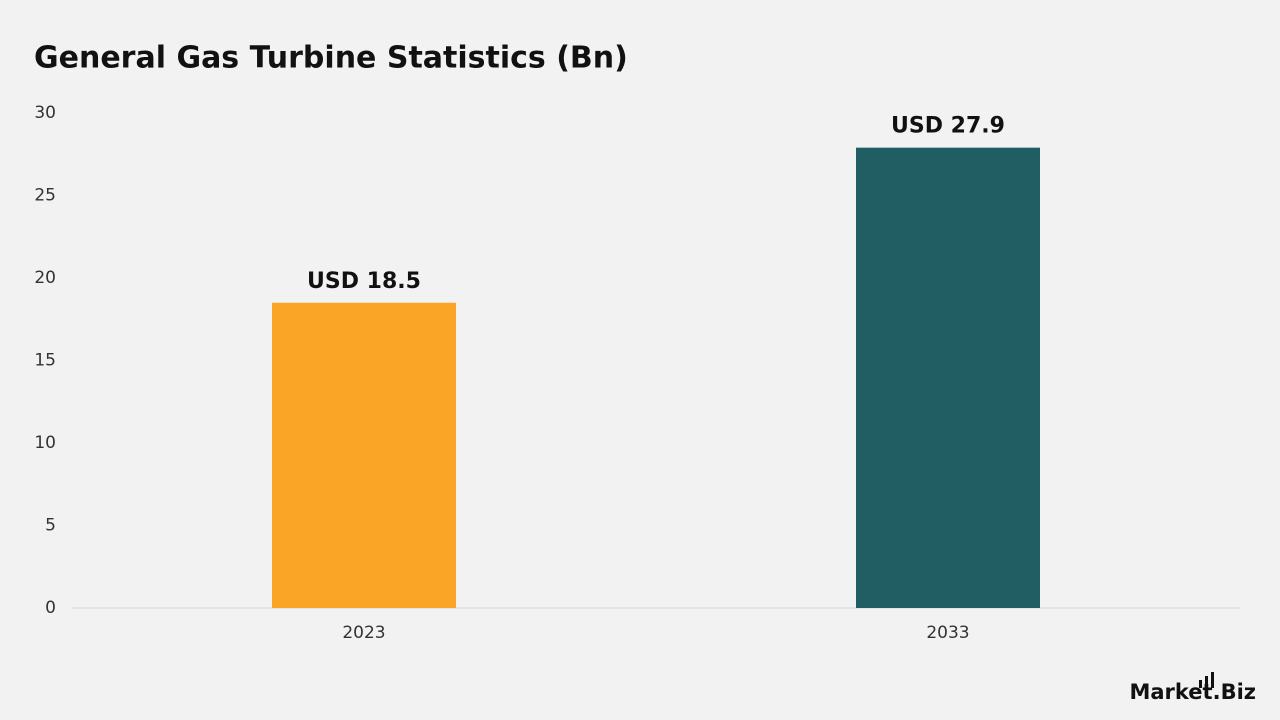 The width and height of the screenshot is (1280, 720). Describe the element at coordinates (947, 633) in the screenshot. I see `x-tick-label: 2033` at that location.